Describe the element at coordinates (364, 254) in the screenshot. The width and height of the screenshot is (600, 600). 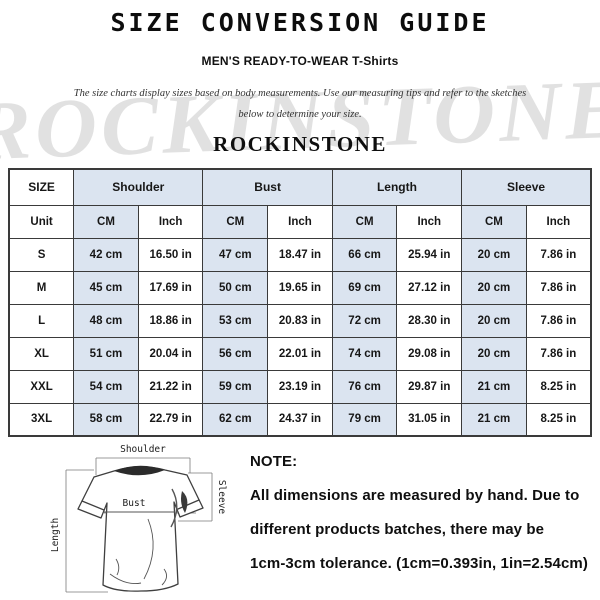
I see `measurement-cell: 66 cm` at that location.